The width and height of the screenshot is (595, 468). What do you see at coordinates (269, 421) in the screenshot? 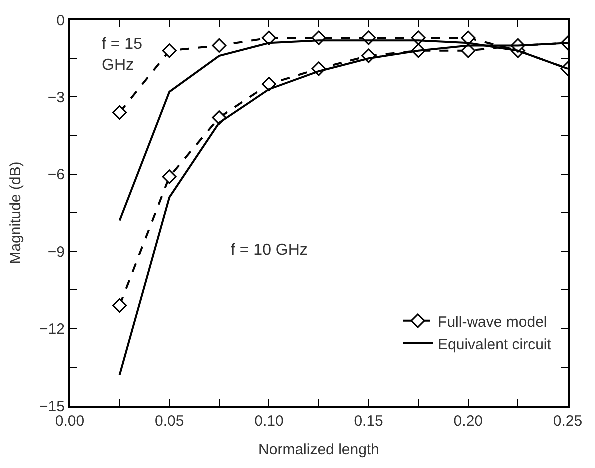
I see `x-tick-label: 0.10` at bounding box center [269, 421].